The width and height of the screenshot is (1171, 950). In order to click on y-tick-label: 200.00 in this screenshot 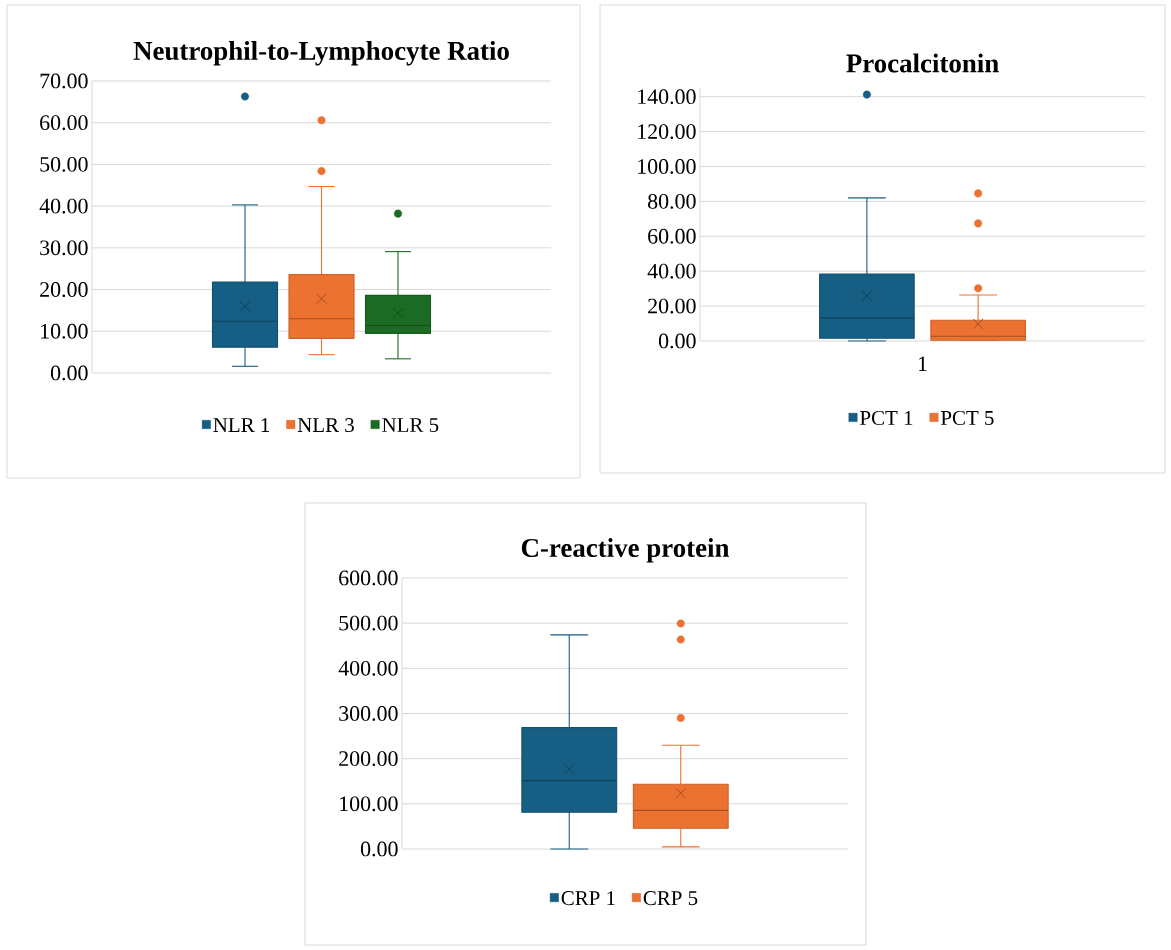, I will do `click(368, 759)`.